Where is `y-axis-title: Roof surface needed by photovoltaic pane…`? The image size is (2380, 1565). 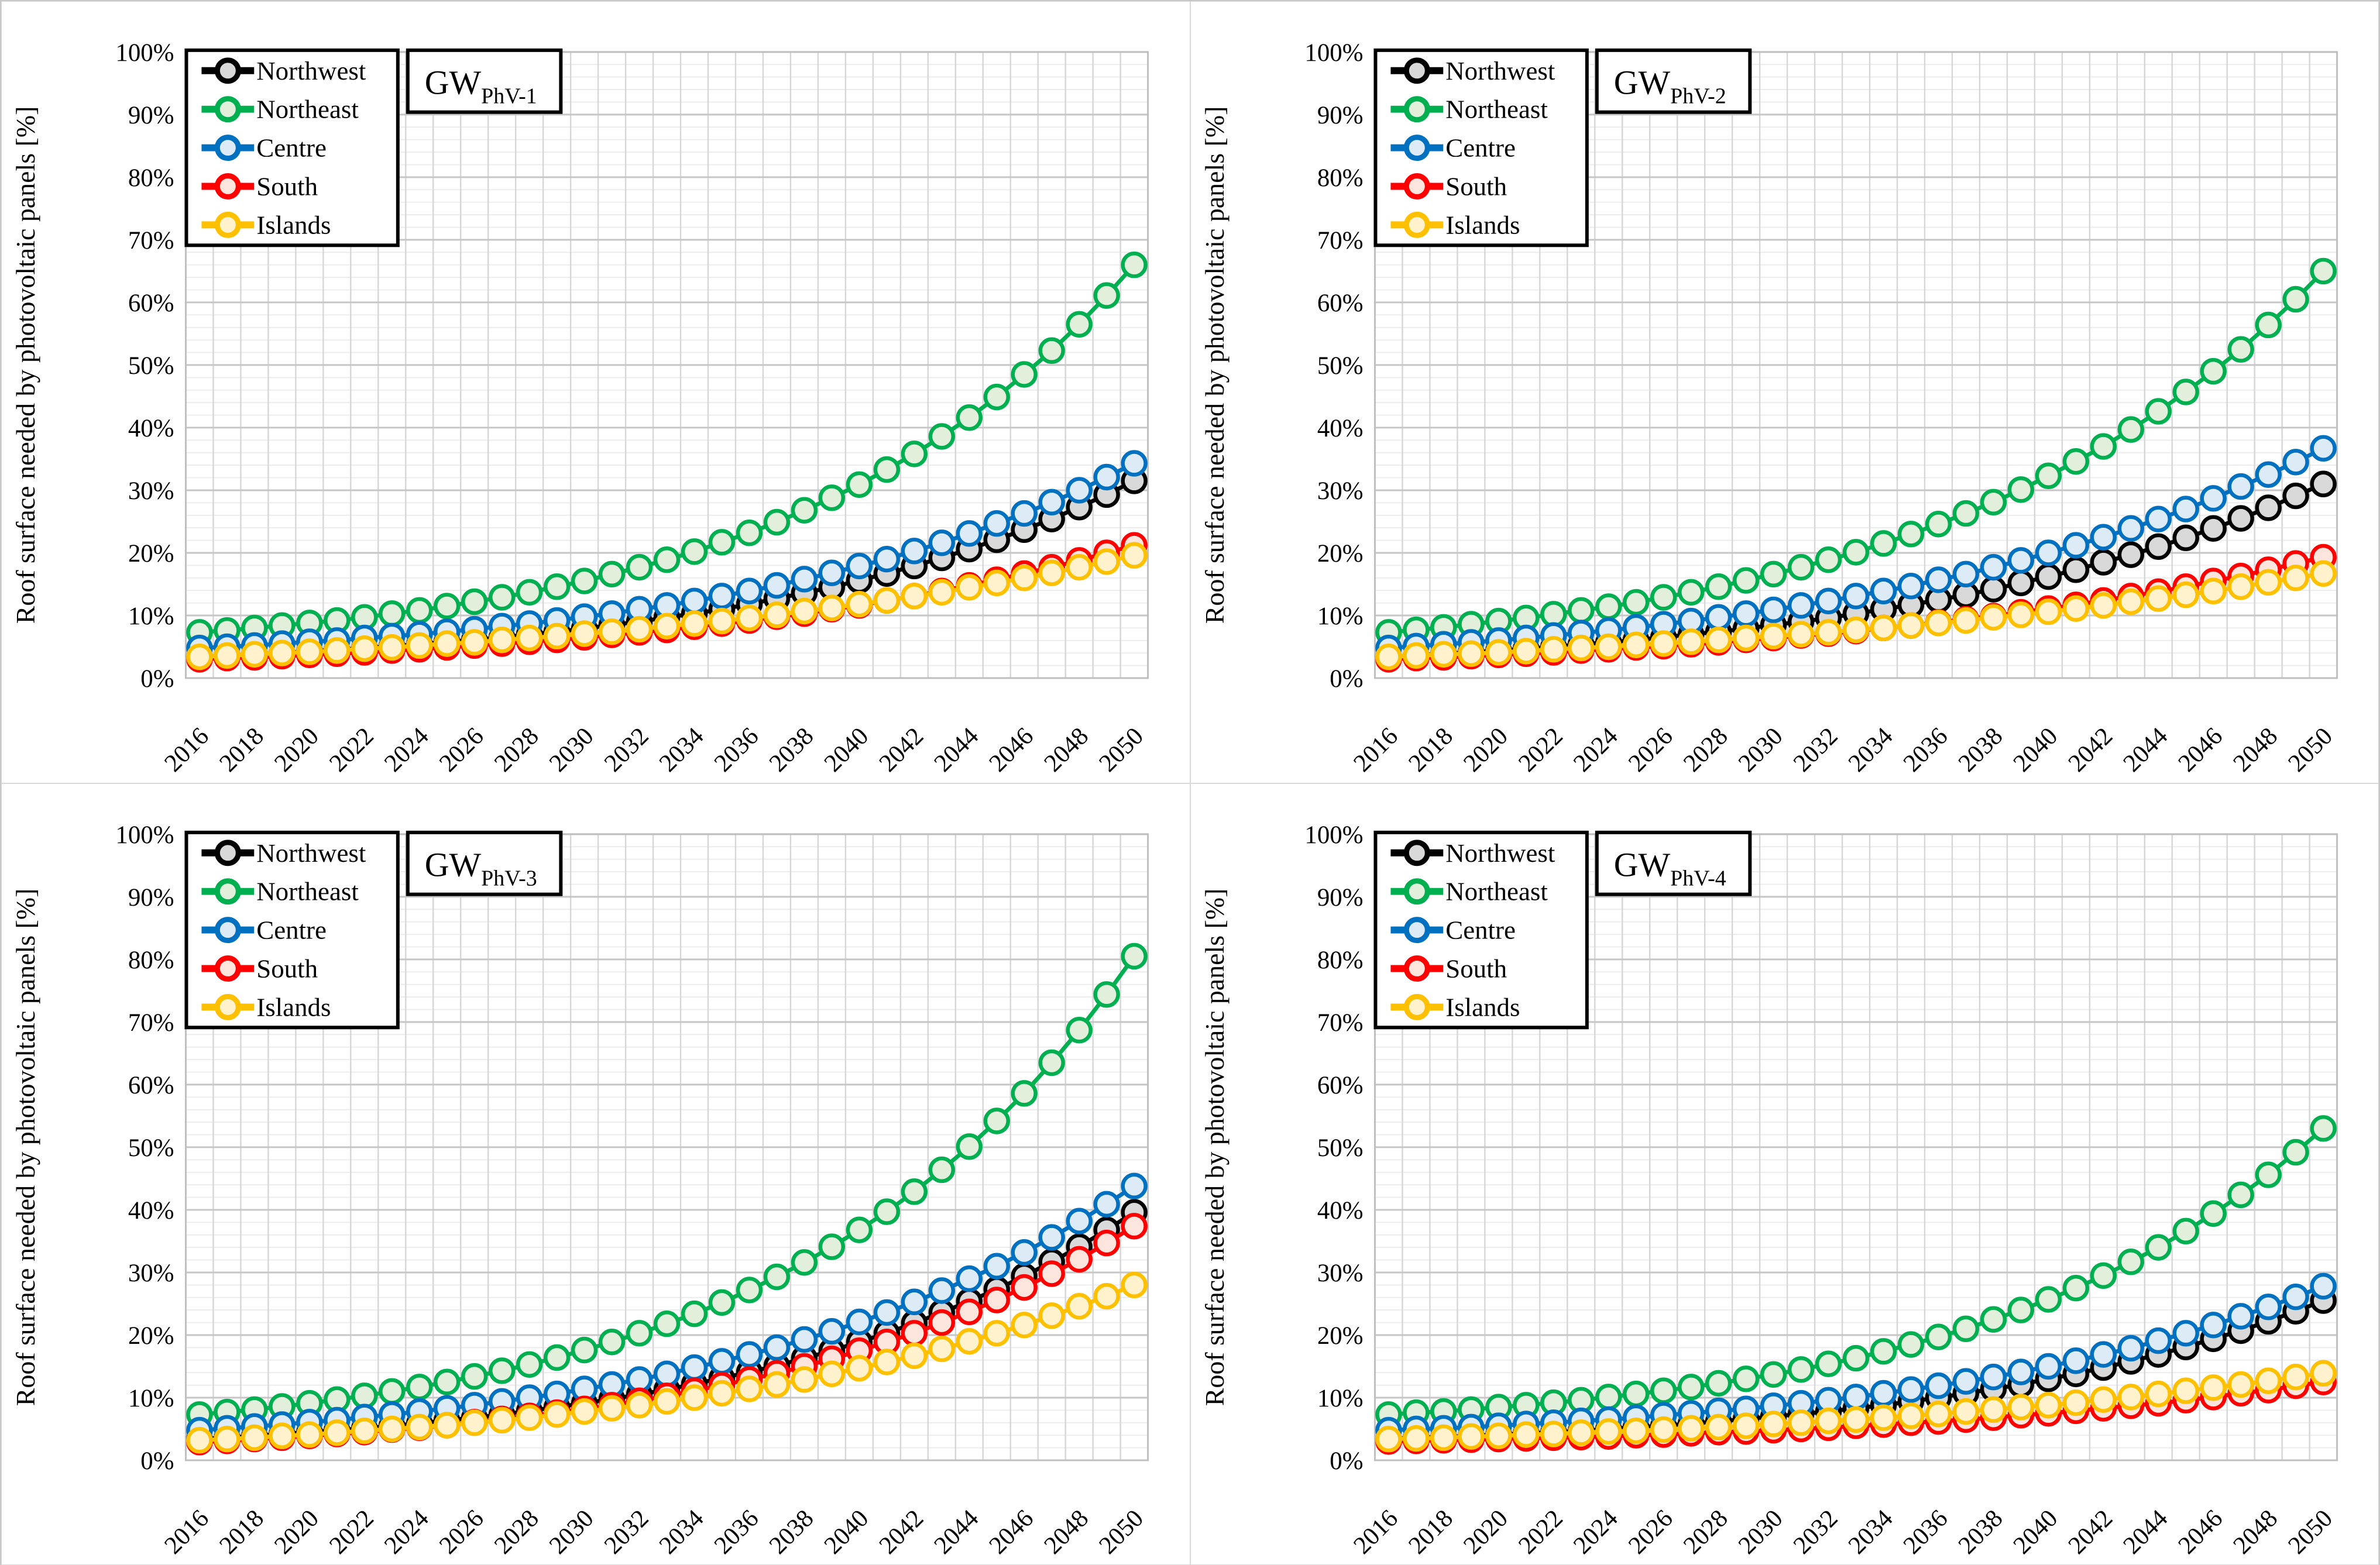 y-axis-title: Roof surface needed by photovoltaic pane… is located at coordinates (1214, 365).